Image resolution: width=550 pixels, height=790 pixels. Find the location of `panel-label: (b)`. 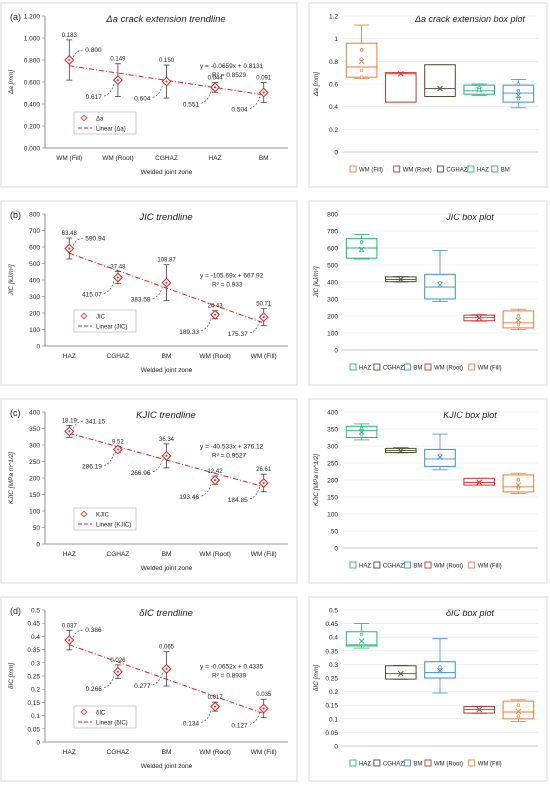

panel-label: (b) is located at coordinates (15, 215).